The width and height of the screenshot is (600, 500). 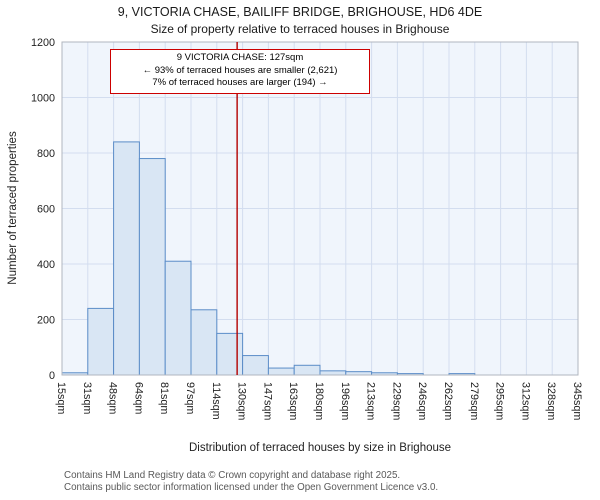 What do you see at coordinates (371, 401) in the screenshot?
I see `svg-text: 213sqm` at bounding box center [371, 401].